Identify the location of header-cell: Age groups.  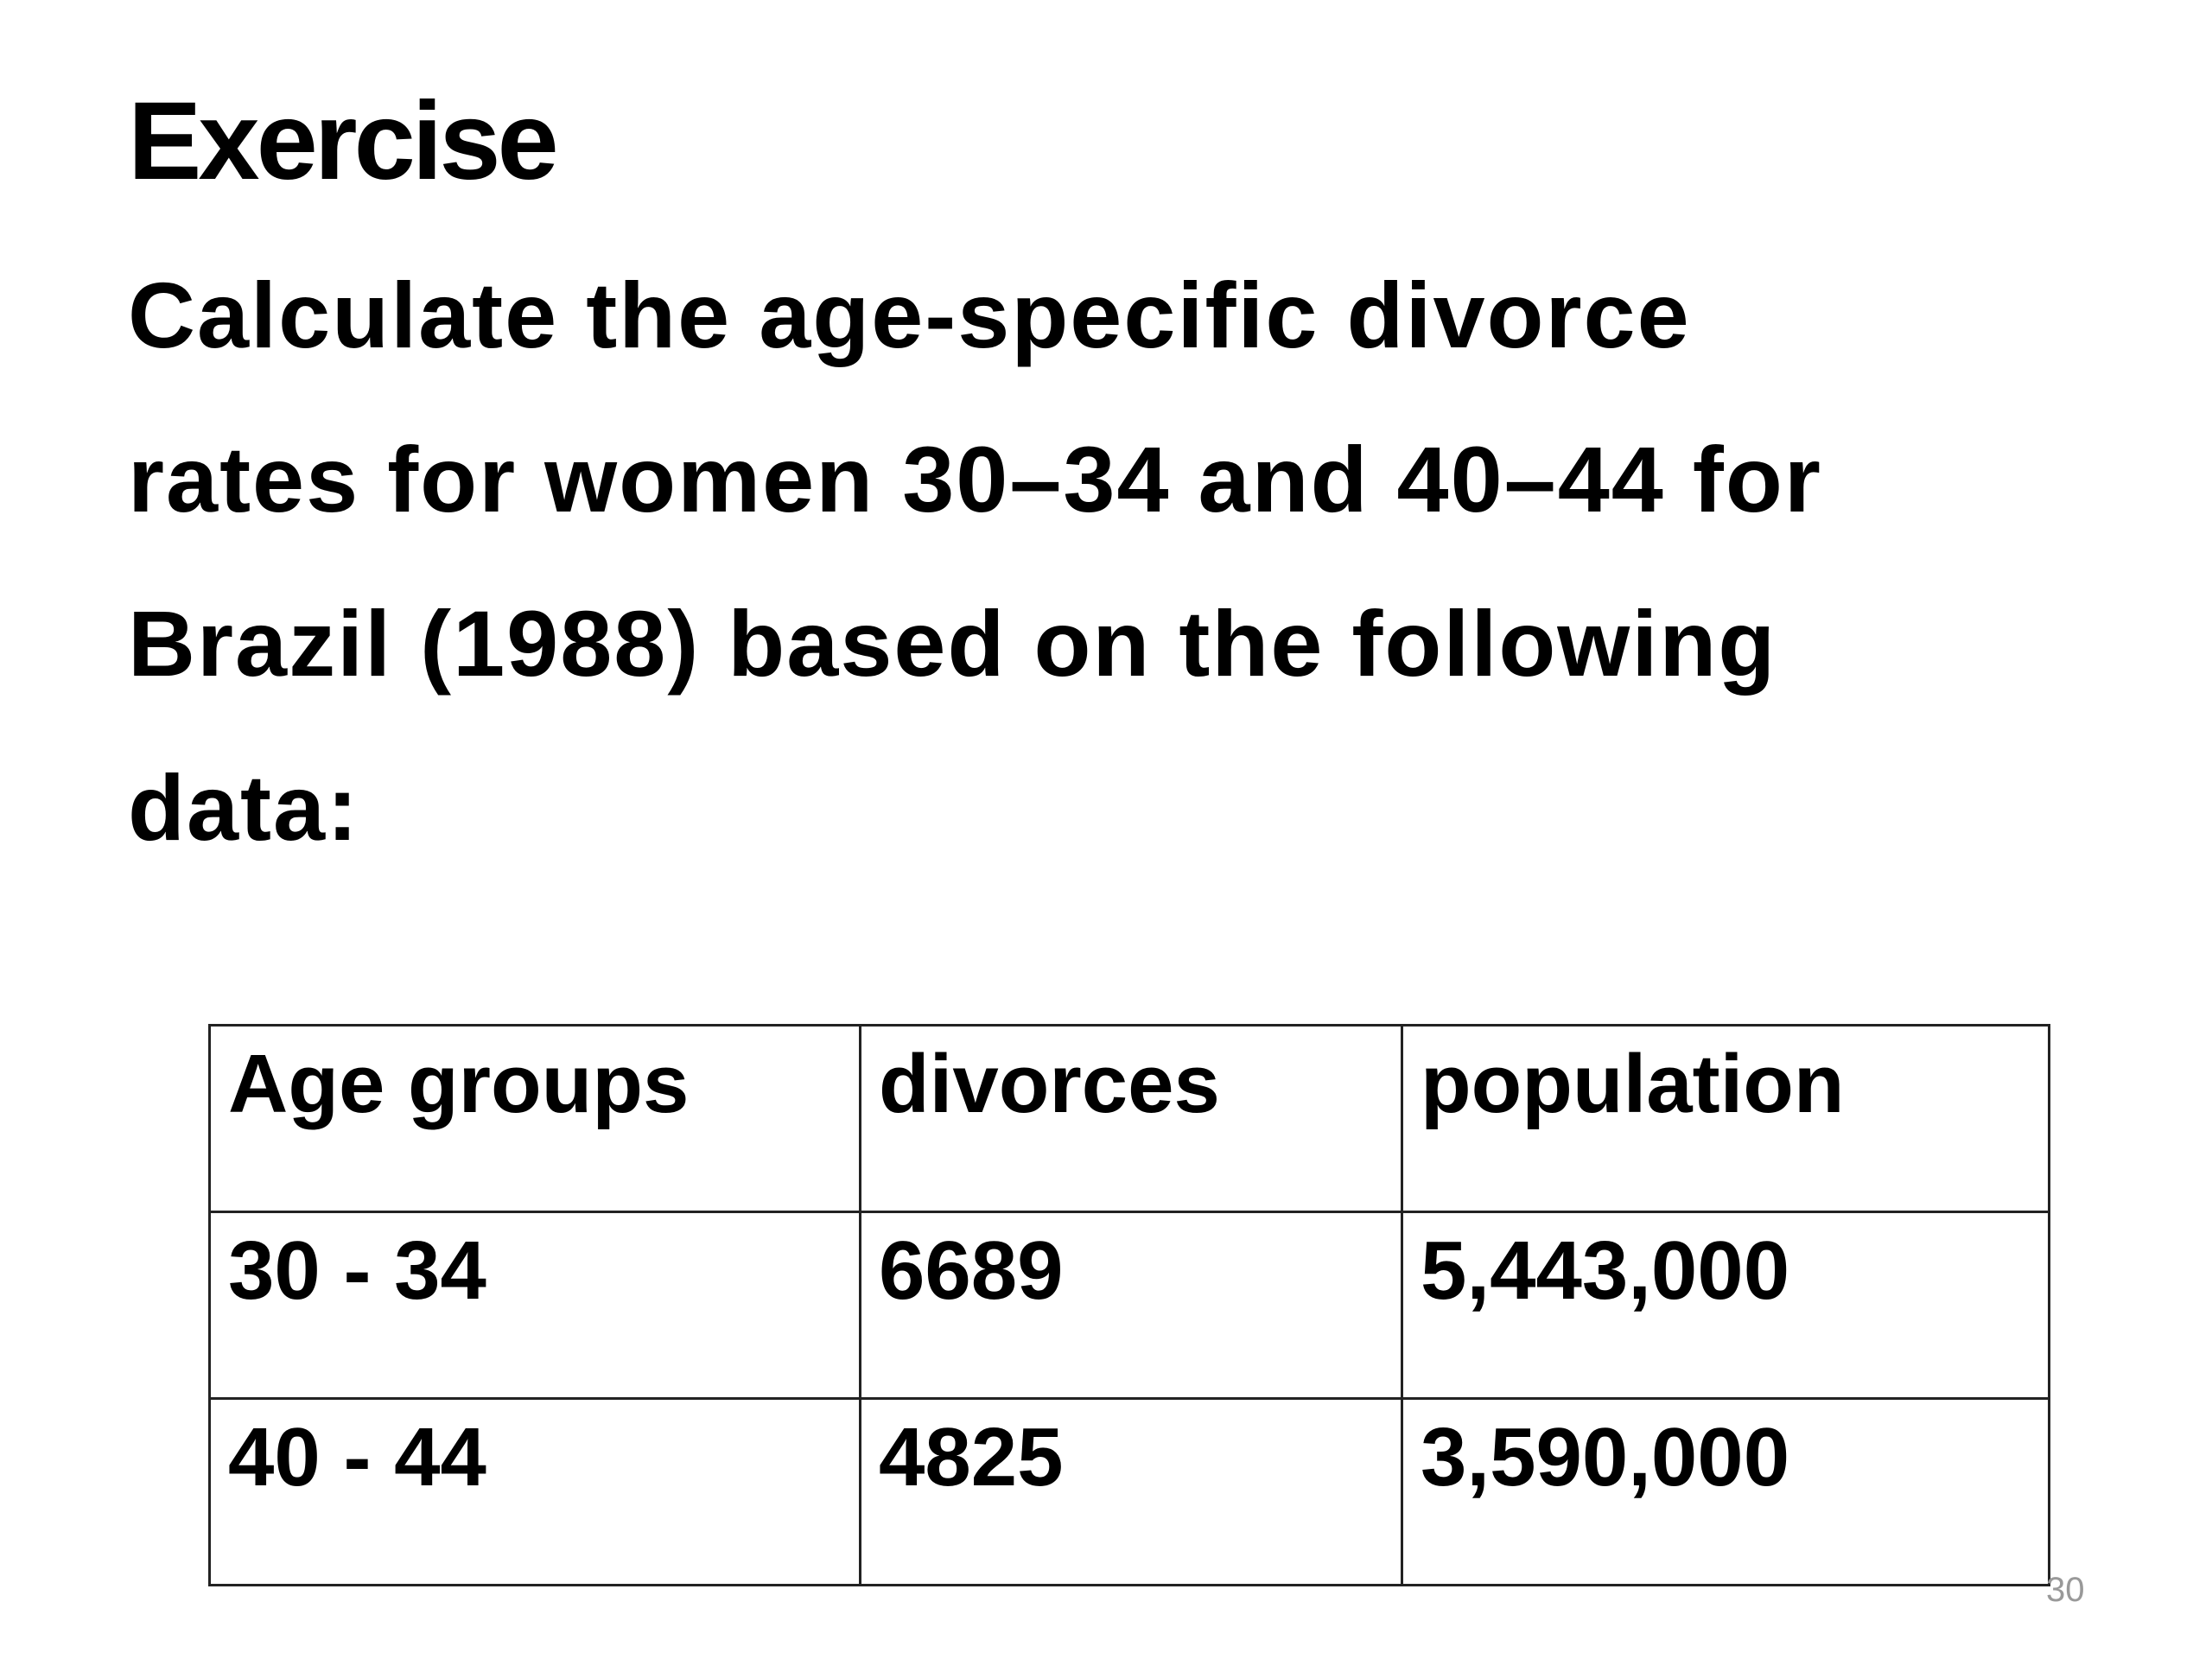
(534, 1118).